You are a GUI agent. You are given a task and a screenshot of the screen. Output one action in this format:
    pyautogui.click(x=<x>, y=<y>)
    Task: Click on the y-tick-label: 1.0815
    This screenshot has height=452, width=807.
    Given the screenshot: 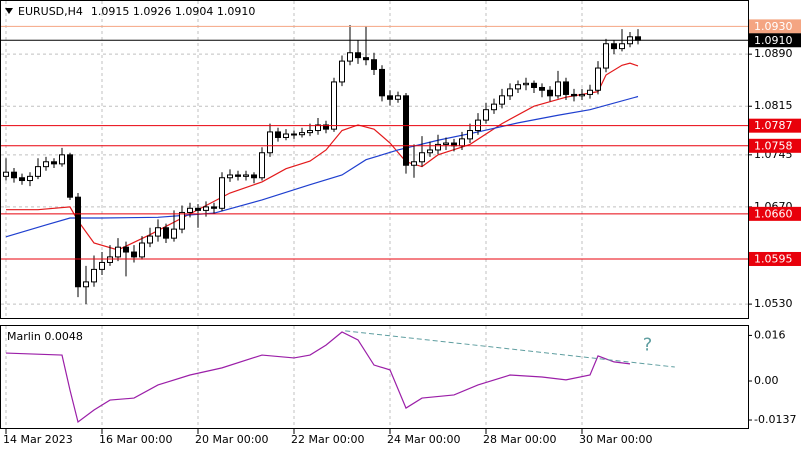 What is the action you would take?
    pyautogui.click(x=773, y=105)
    